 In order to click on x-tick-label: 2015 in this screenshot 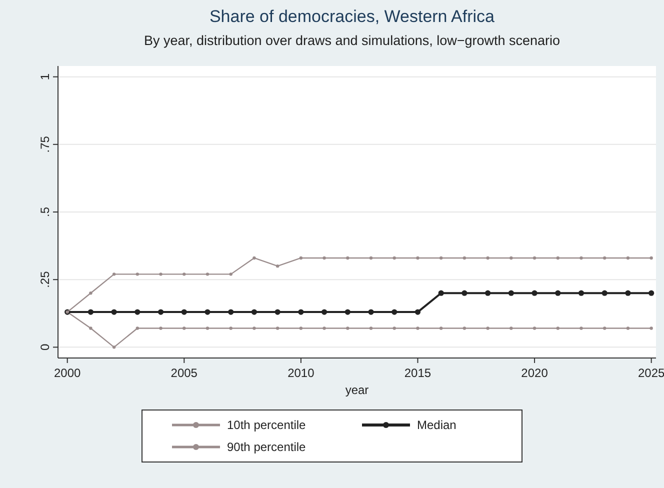, I will do `click(418, 373)`.